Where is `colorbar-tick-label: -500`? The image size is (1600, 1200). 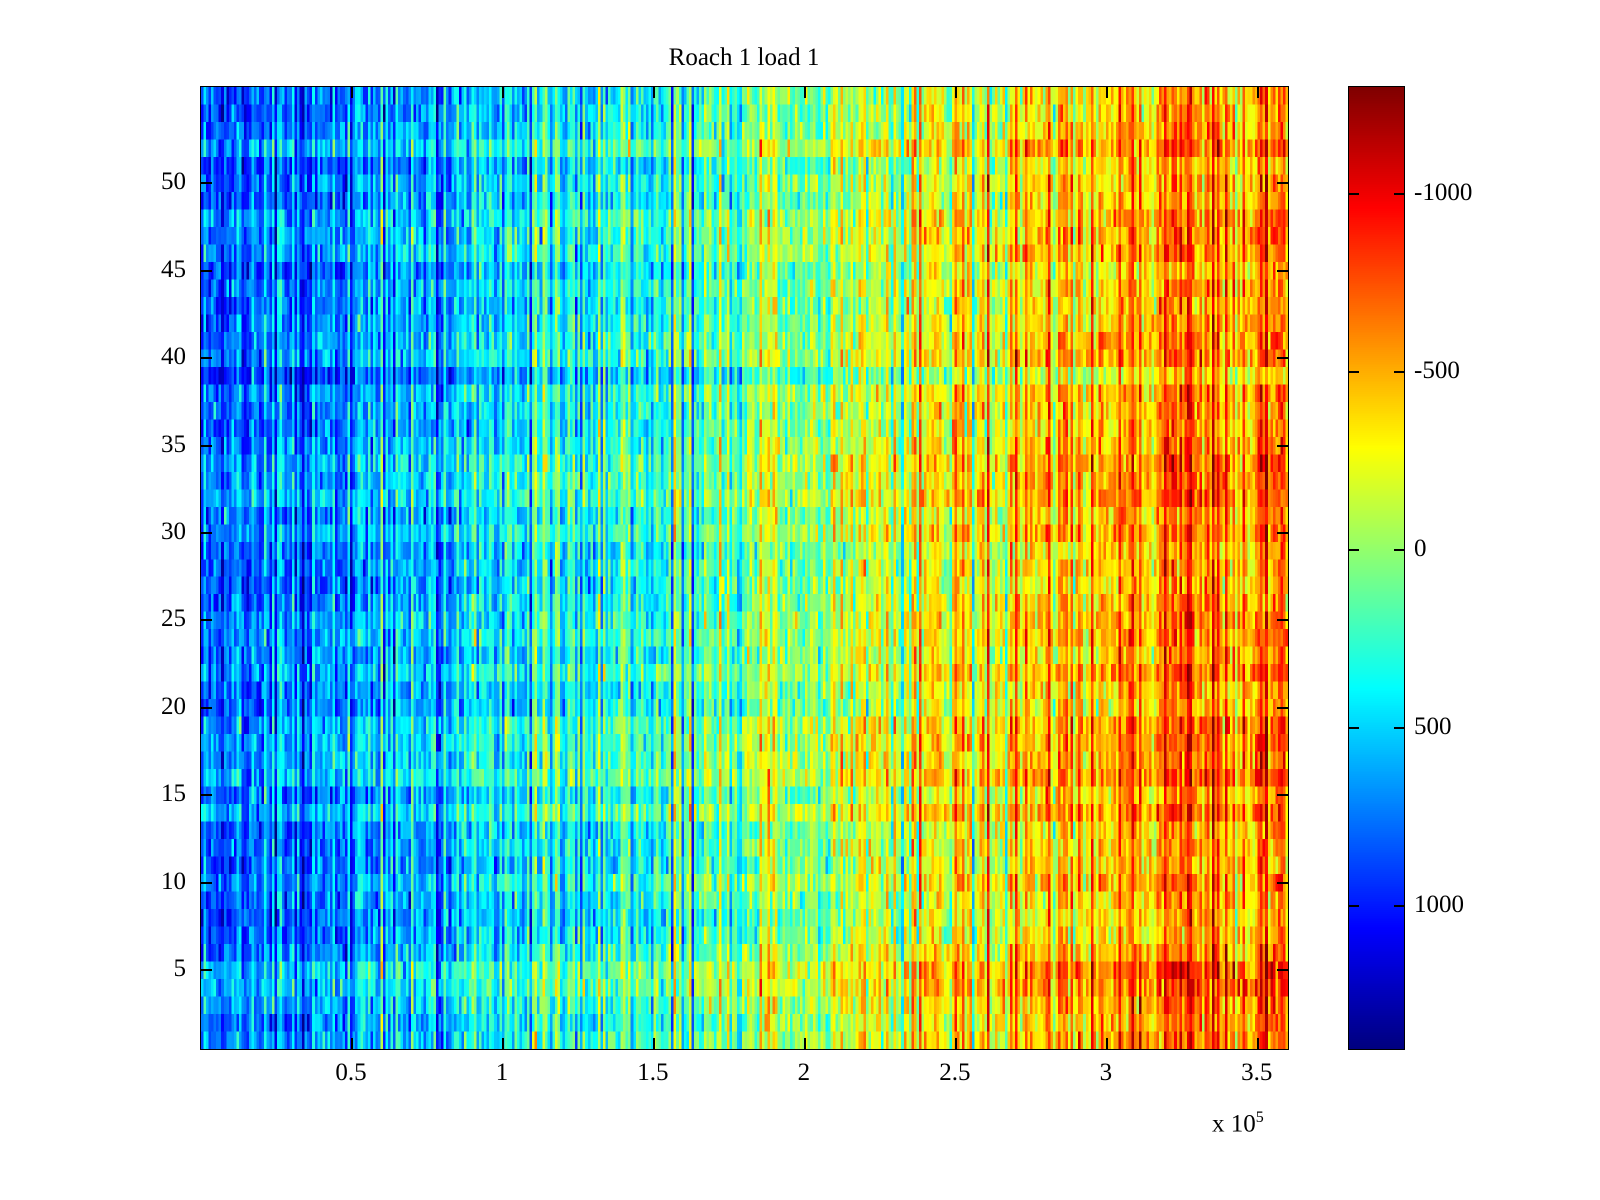 colorbar-tick-label: -500 is located at coordinates (1437, 371).